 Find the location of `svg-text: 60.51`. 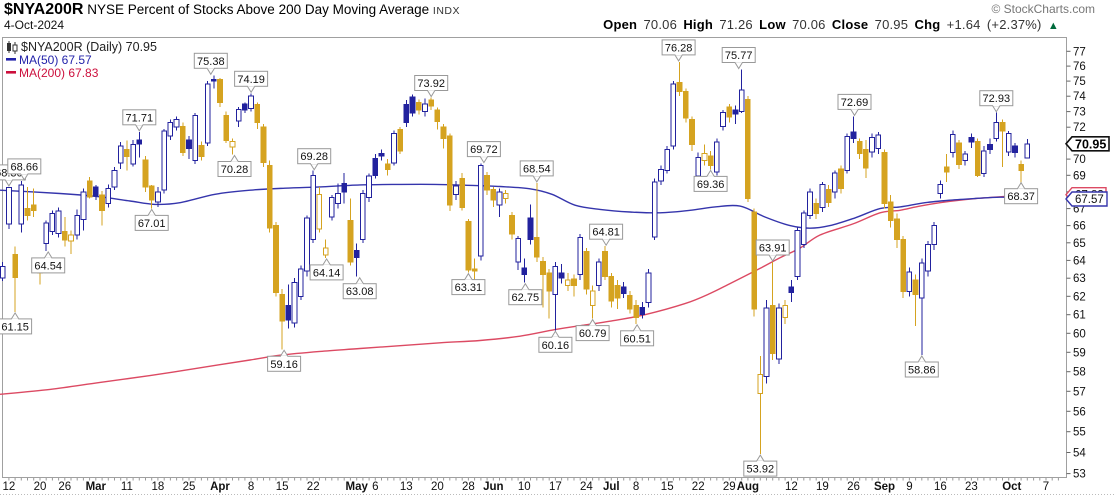

svg-text: 60.51 is located at coordinates (637, 339).